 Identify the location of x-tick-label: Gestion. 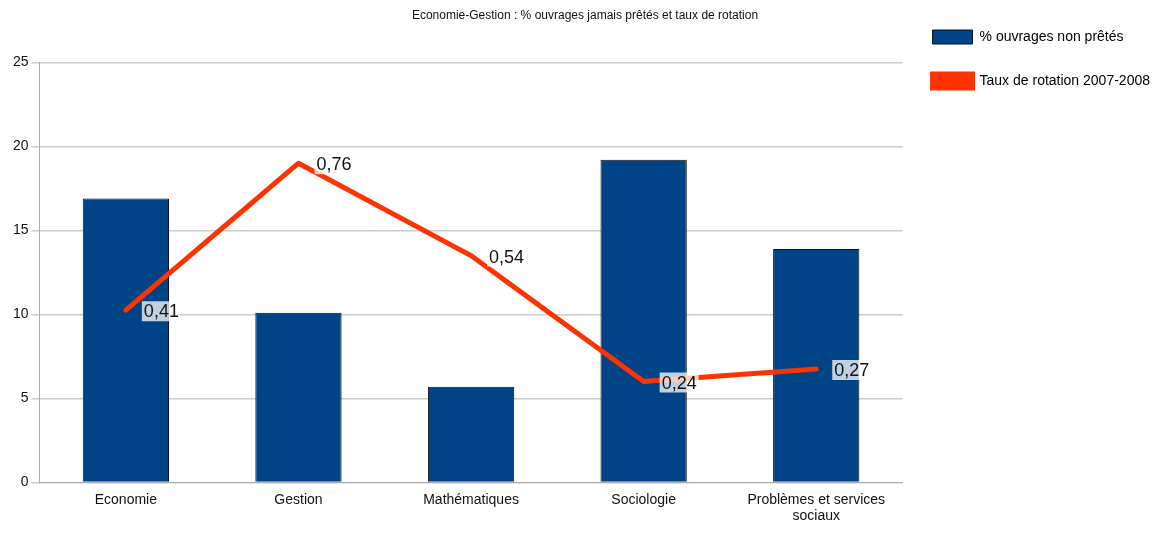
(298, 498).